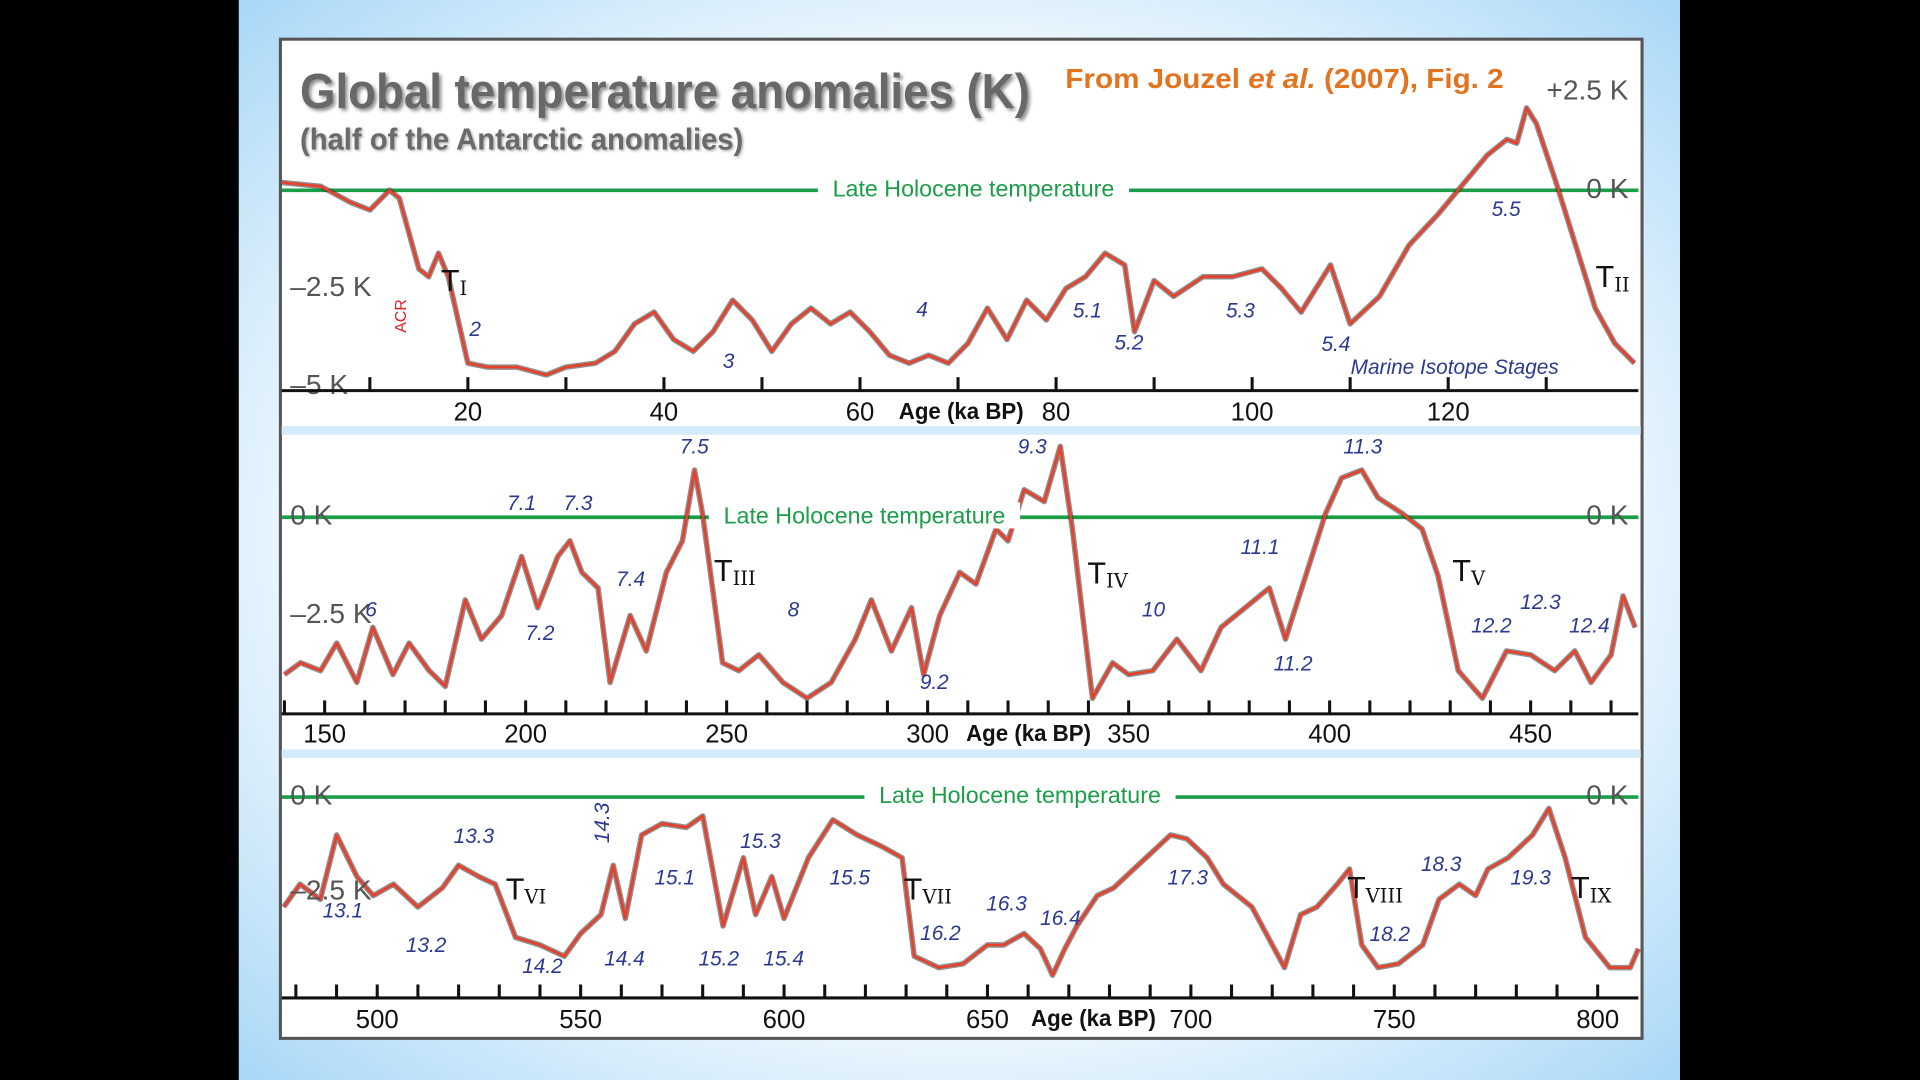 Image resolution: width=1920 pixels, height=1080 pixels. I want to click on stage-label: 16.2, so click(940, 933).